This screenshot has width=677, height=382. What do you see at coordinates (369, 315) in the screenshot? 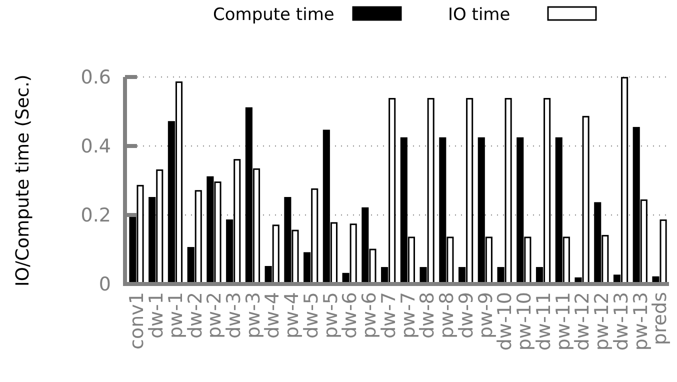
I see `x-tick-label: pw-6` at bounding box center [369, 315].